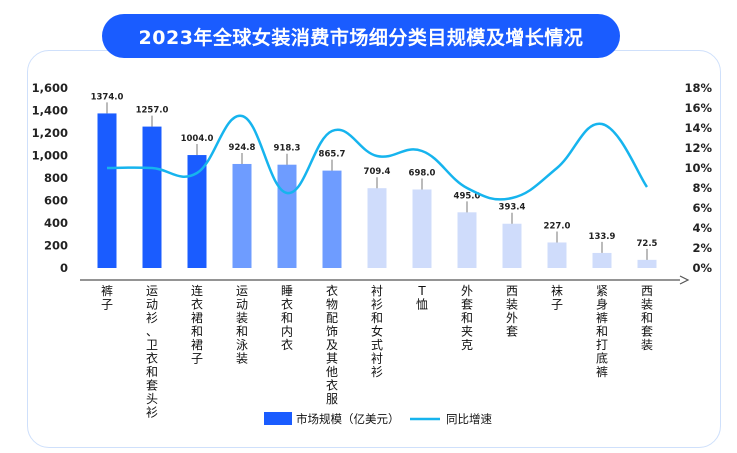 The image size is (737, 453). What do you see at coordinates (512, 311) in the screenshot?
I see `category-label: 西装外套` at bounding box center [512, 311].